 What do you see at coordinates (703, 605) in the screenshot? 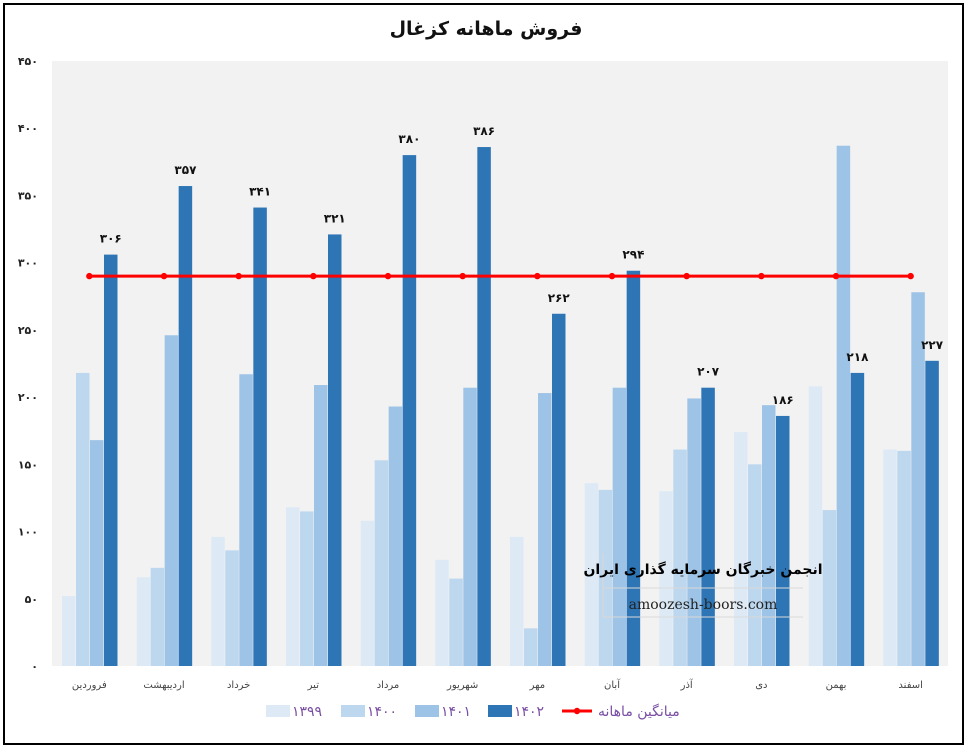
I see `watermark-url: amoozesh-boors.com` at bounding box center [703, 605].